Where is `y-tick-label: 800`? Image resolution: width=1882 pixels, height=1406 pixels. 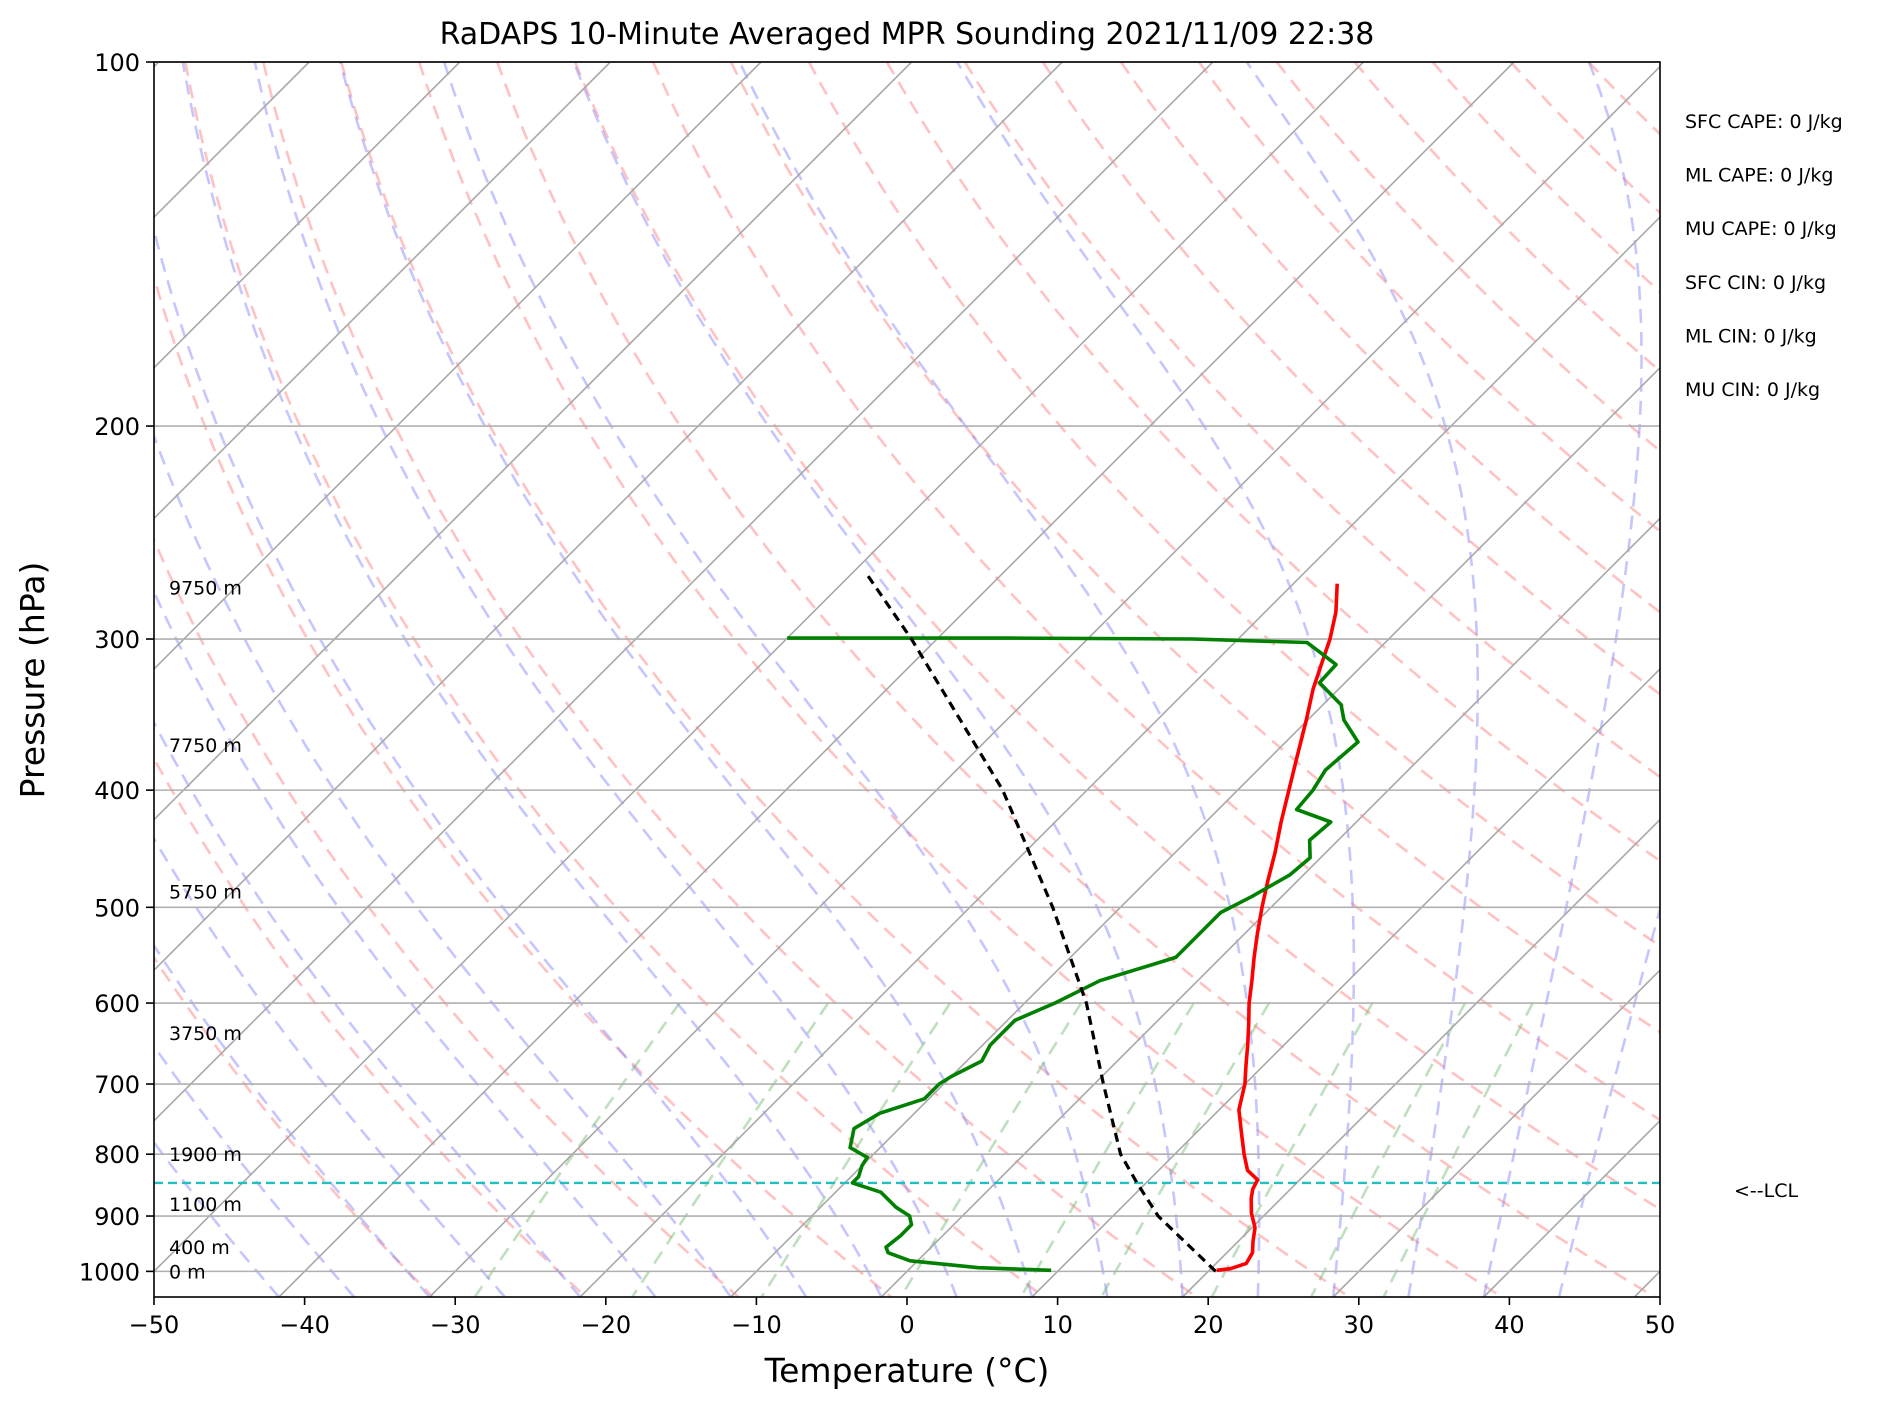
y-tick-label: 800 is located at coordinates (117, 1155).